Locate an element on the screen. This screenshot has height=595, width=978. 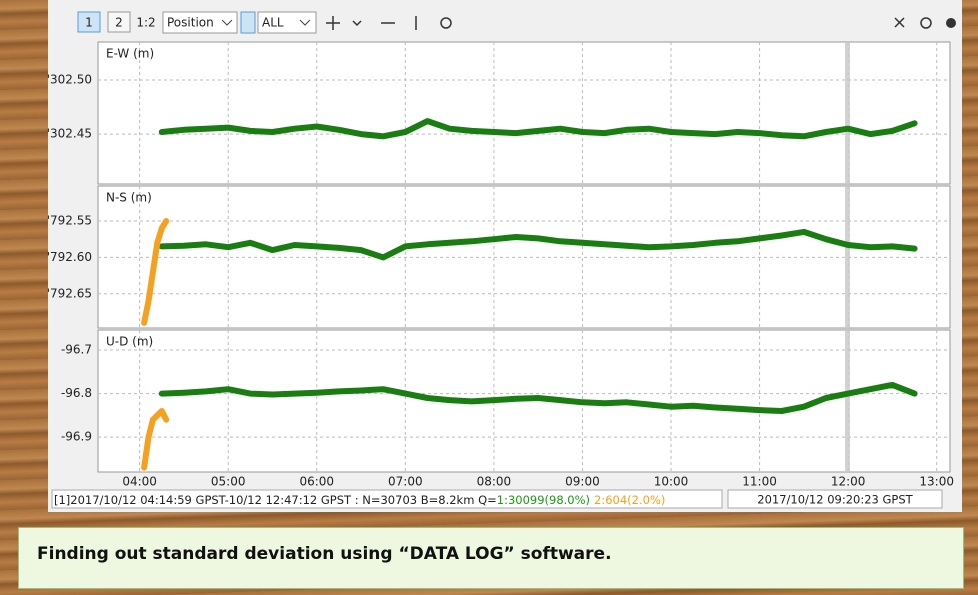
plot-type-select is located at coordinates (200, 22).